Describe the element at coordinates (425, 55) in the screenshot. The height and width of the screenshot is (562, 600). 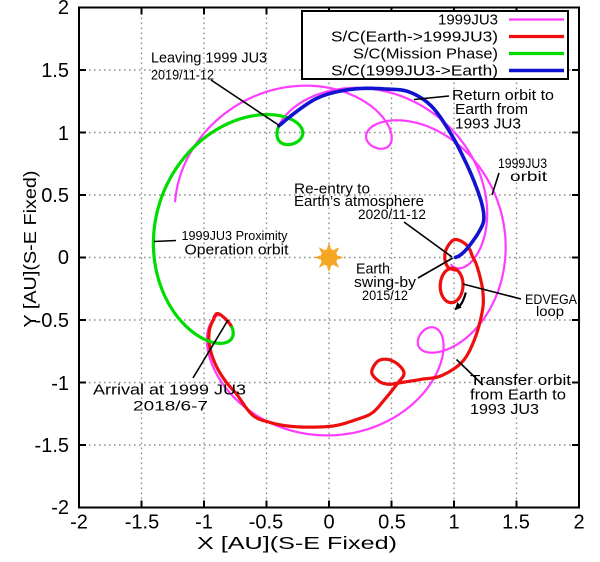
I see `svg-text: S/C(Mission Phase)` at that location.